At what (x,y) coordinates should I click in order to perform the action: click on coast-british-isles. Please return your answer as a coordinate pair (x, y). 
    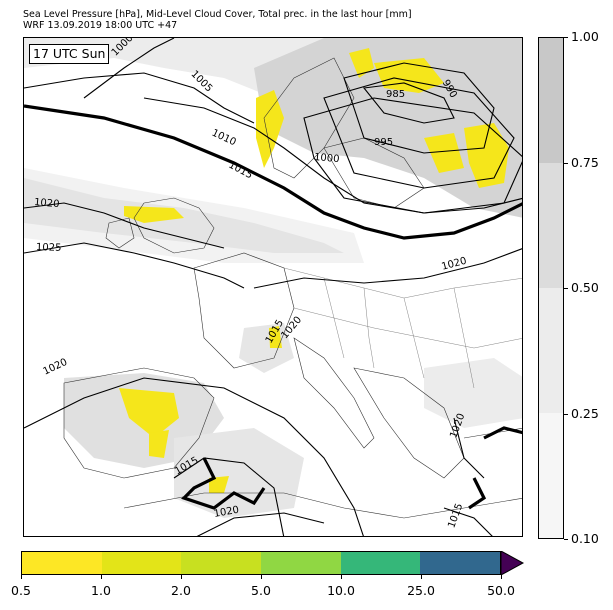
    Looking at the image, I should click on (174, 225).